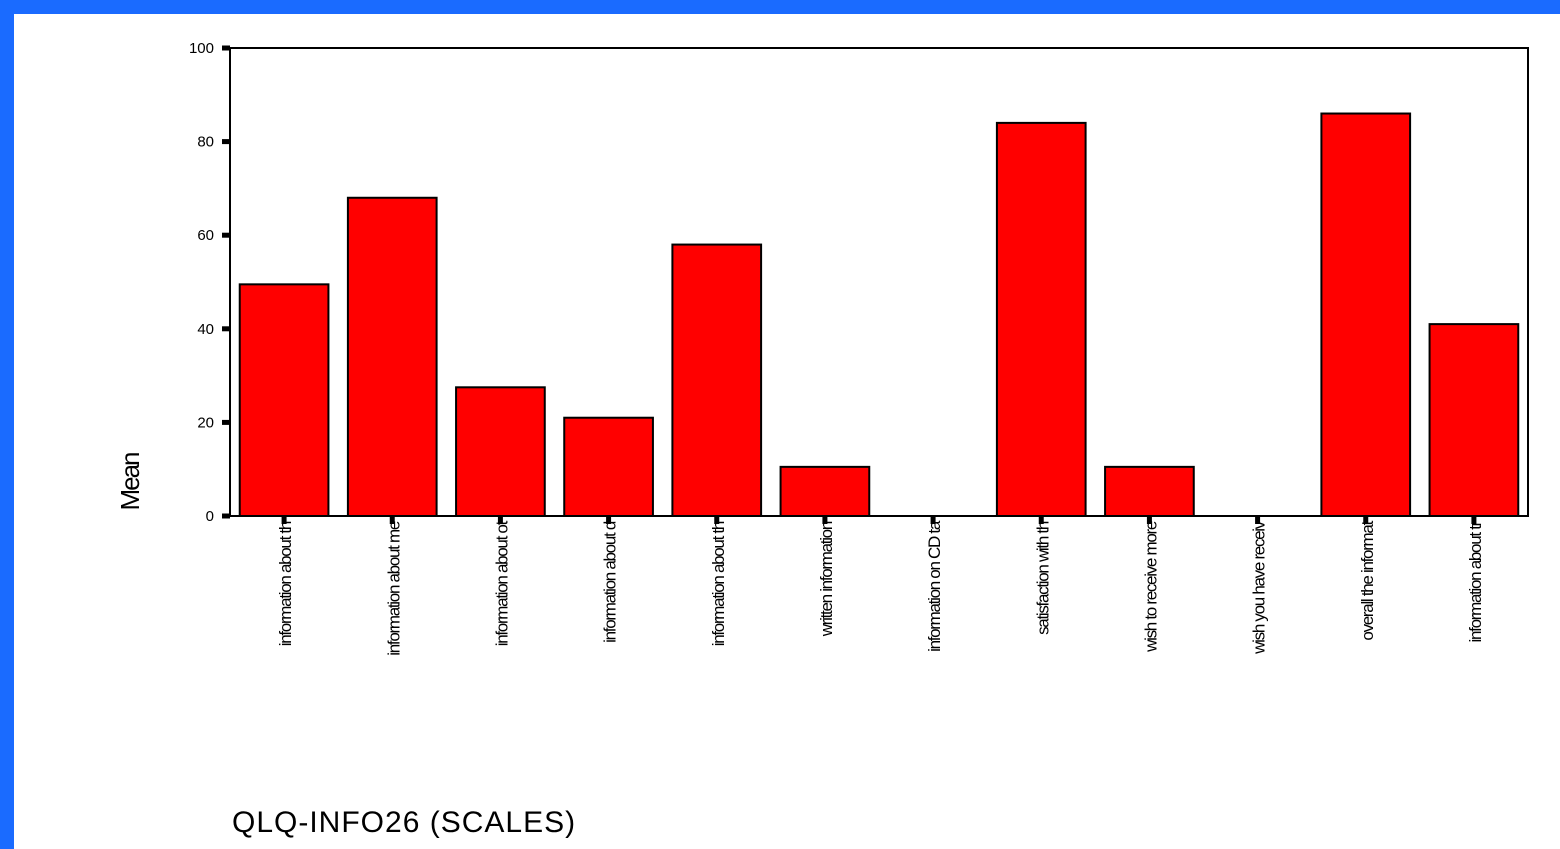  I want to click on y-axis-label: Mean, so click(130, 482).